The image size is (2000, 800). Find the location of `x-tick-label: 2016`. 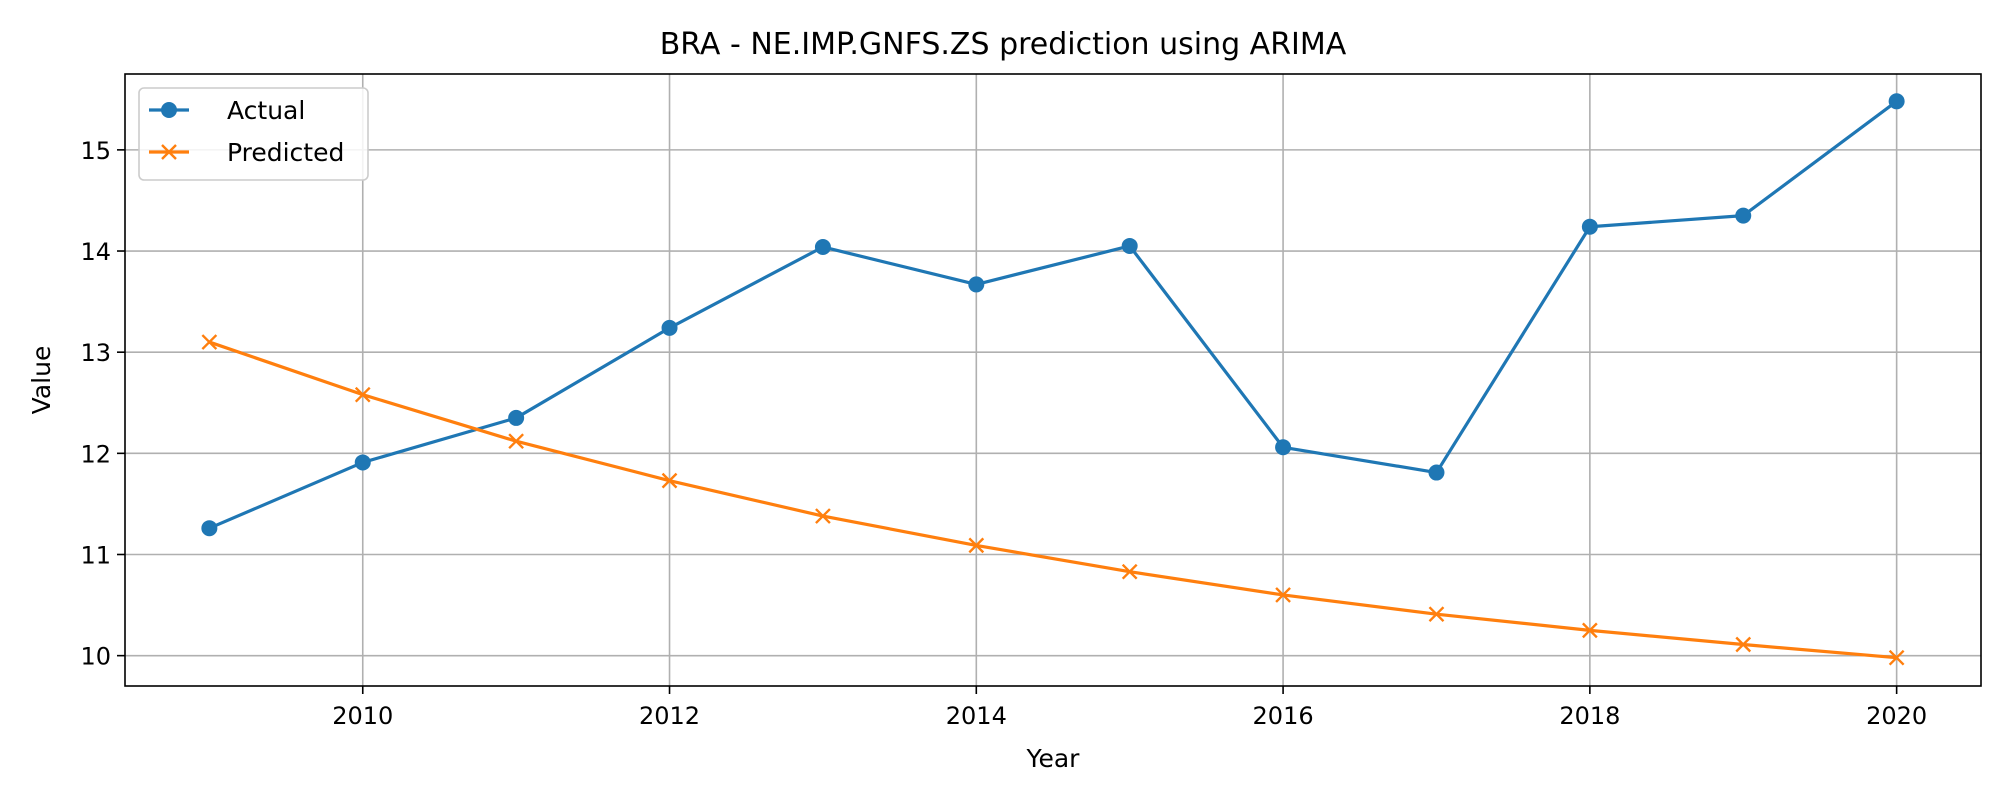

x-tick-label: 2016 is located at coordinates (1283, 716).